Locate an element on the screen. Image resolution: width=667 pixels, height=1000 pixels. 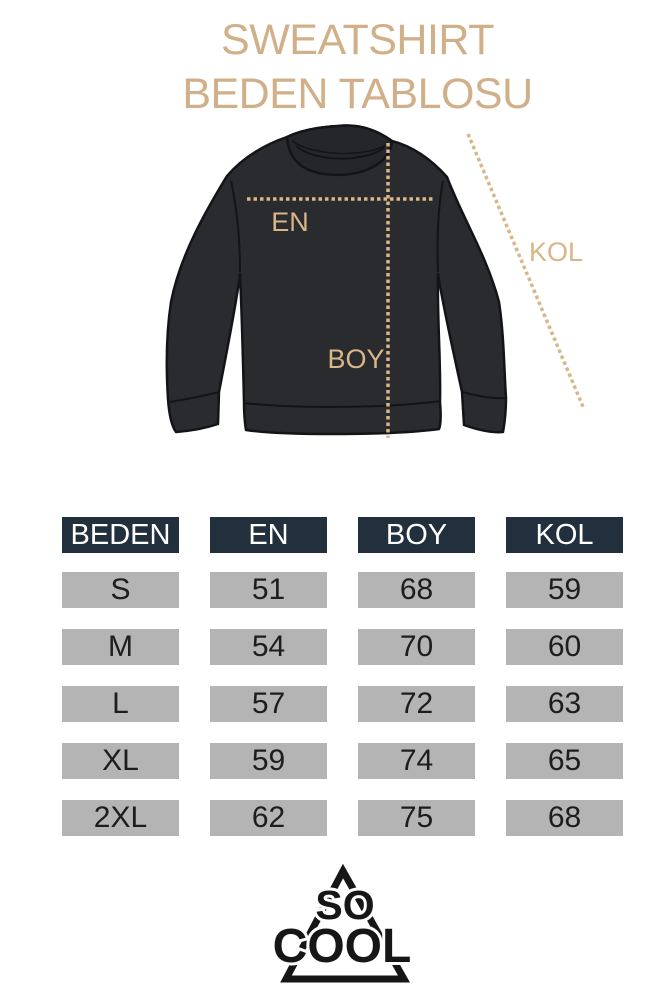
size-cell: 2XL is located at coordinates (120, 818).